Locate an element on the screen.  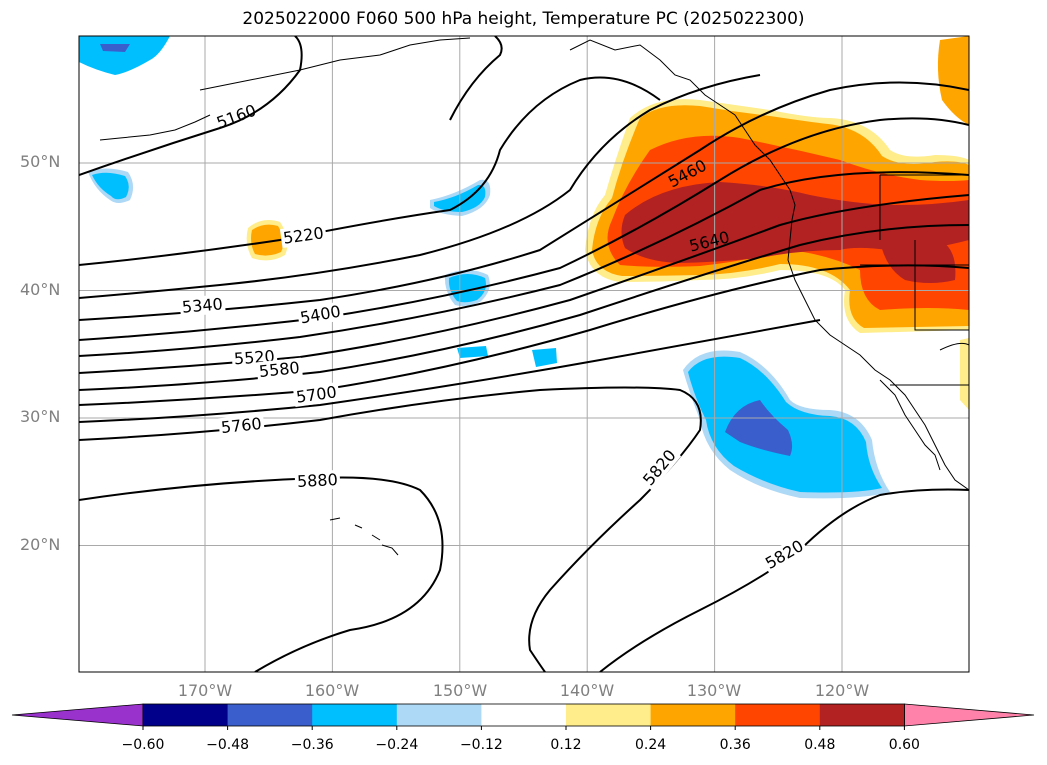
colorbar-tick-label: −0.12 is located at coordinates (481, 745).